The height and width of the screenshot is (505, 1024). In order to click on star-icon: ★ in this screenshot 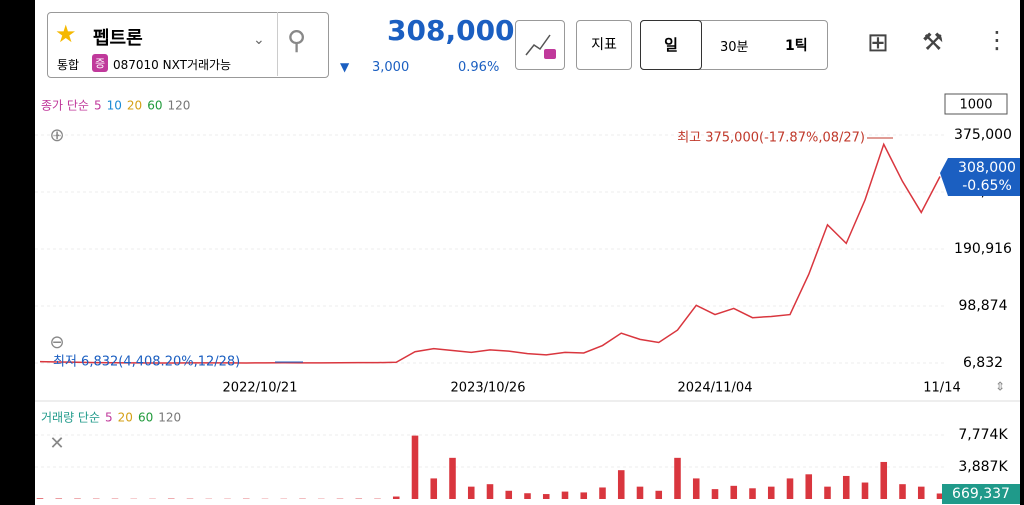, I will do `click(66, 34)`.